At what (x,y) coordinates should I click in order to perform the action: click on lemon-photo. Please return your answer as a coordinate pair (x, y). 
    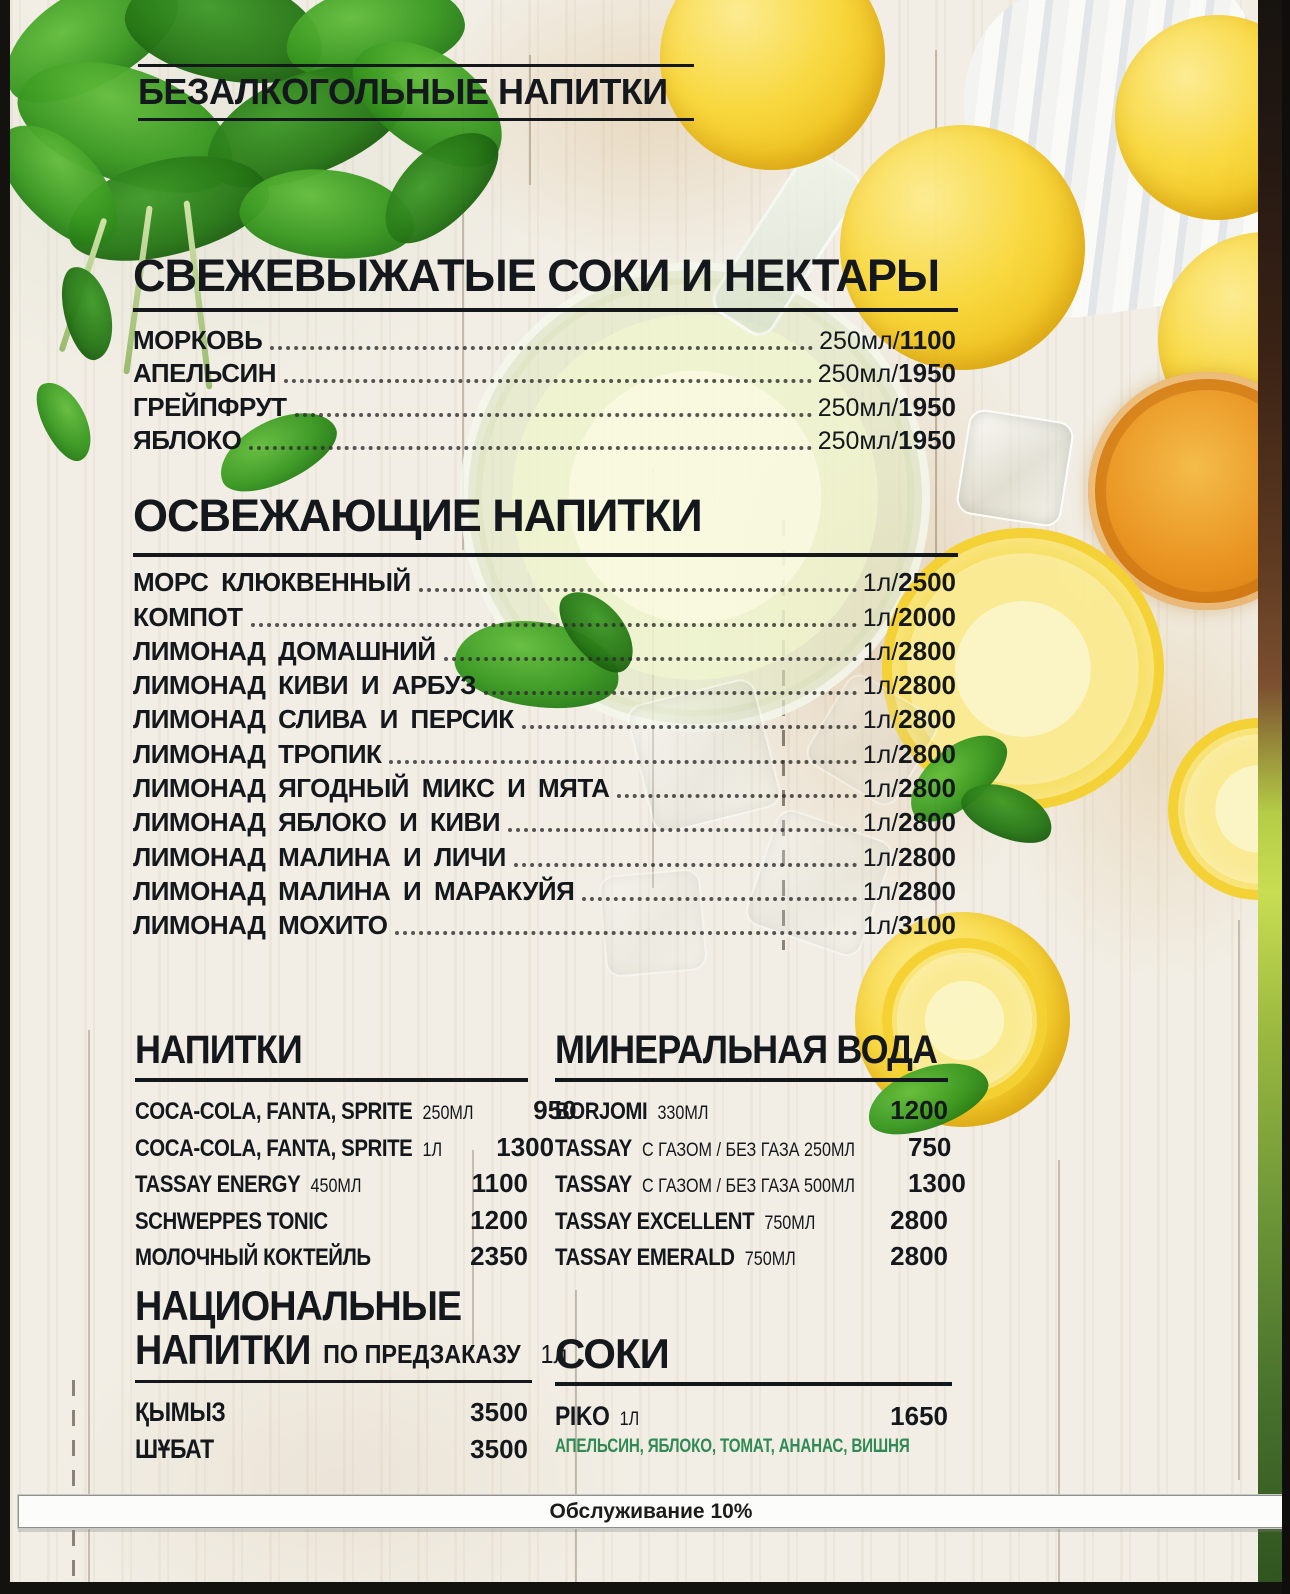
    Looking at the image, I should click on (962, 247).